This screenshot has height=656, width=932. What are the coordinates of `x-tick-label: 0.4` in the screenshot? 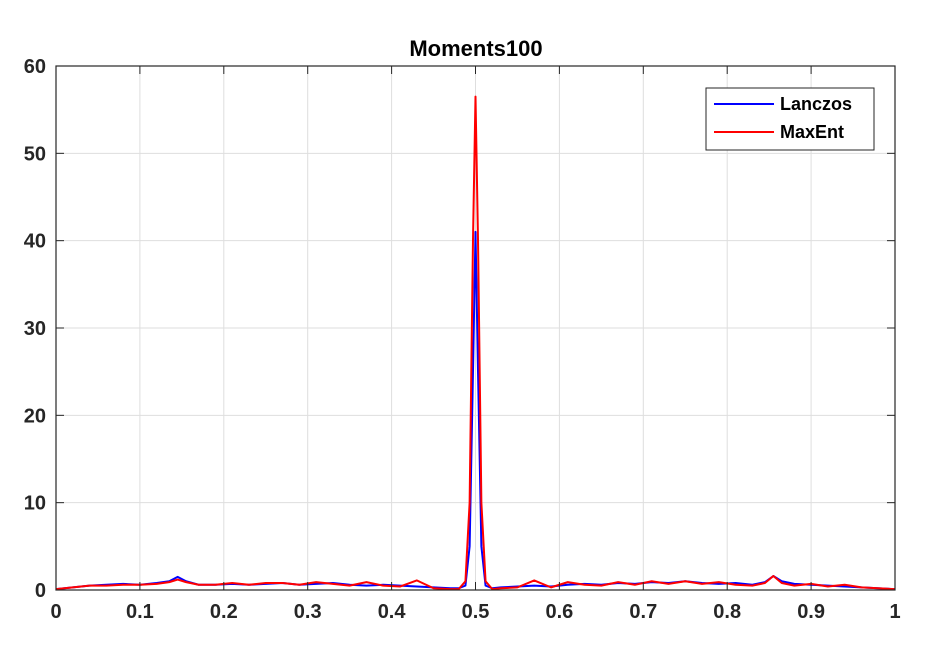 It's located at (392, 612).